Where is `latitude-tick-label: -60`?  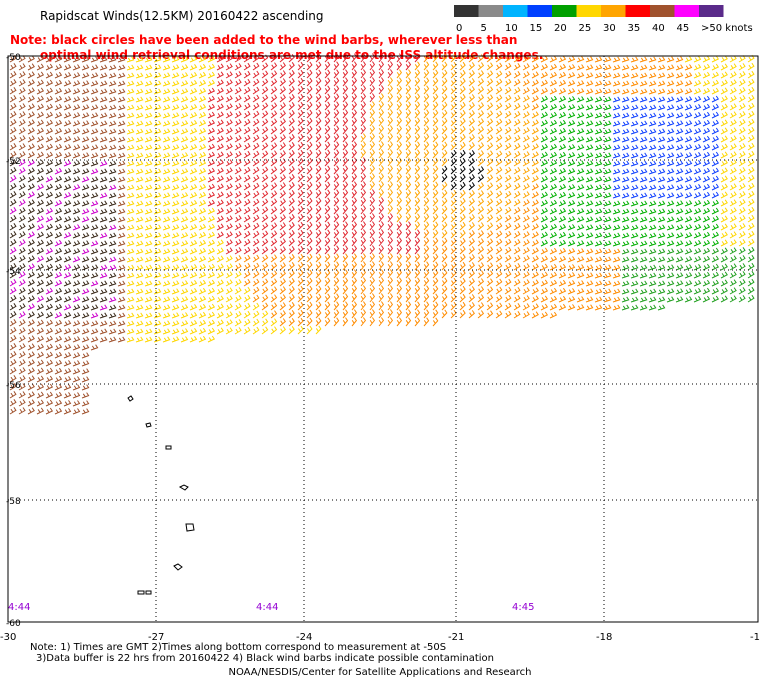 latitude-tick-label: -60 is located at coordinates (13, 624).